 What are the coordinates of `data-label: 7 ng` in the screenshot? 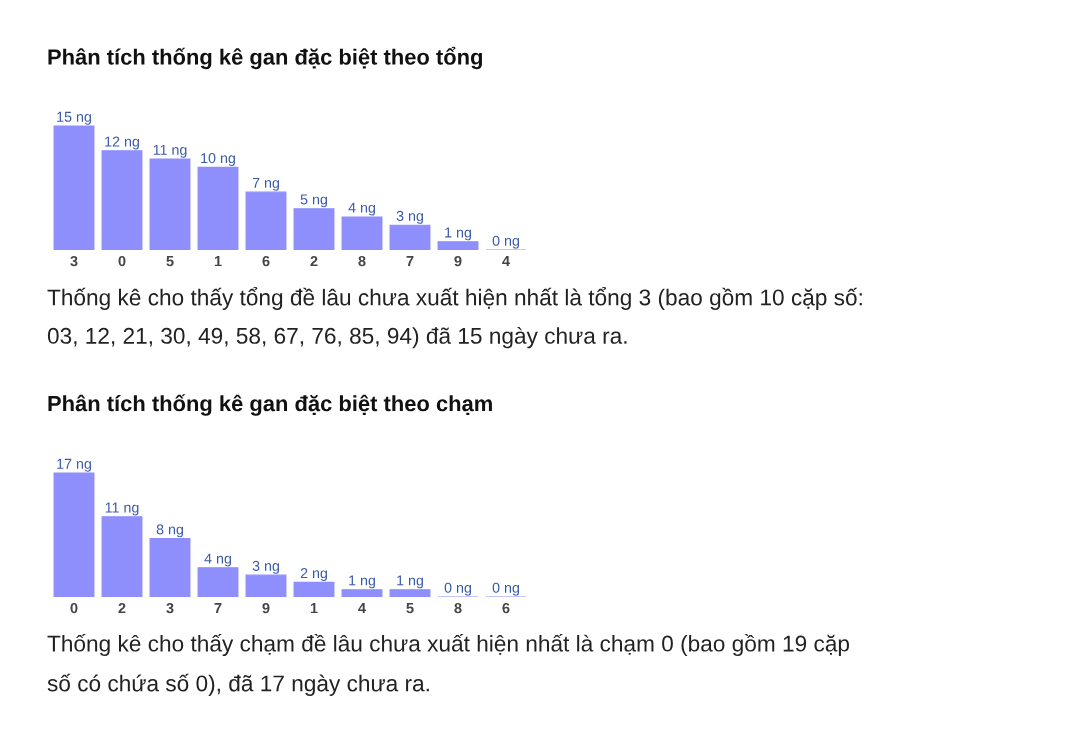 It's located at (265, 184).